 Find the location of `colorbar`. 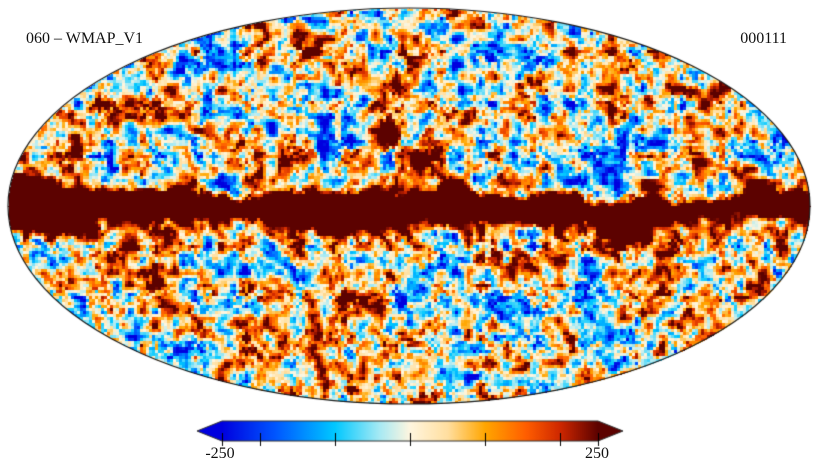

colorbar is located at coordinates (410, 443).